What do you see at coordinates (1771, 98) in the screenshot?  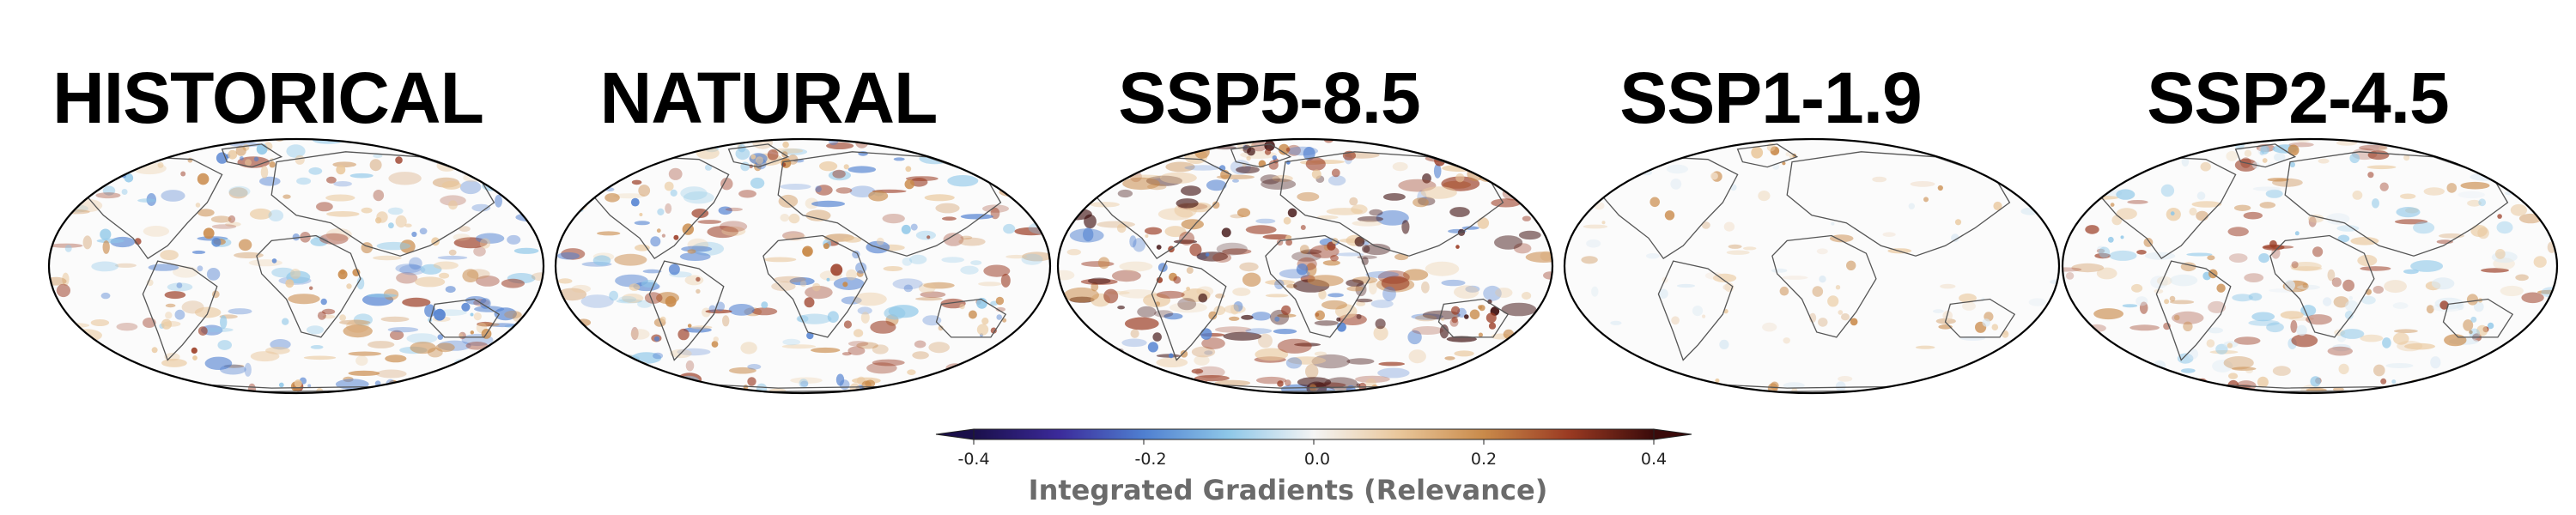 I see `panel-title-ssp119: SSP1-1.9` at bounding box center [1771, 98].